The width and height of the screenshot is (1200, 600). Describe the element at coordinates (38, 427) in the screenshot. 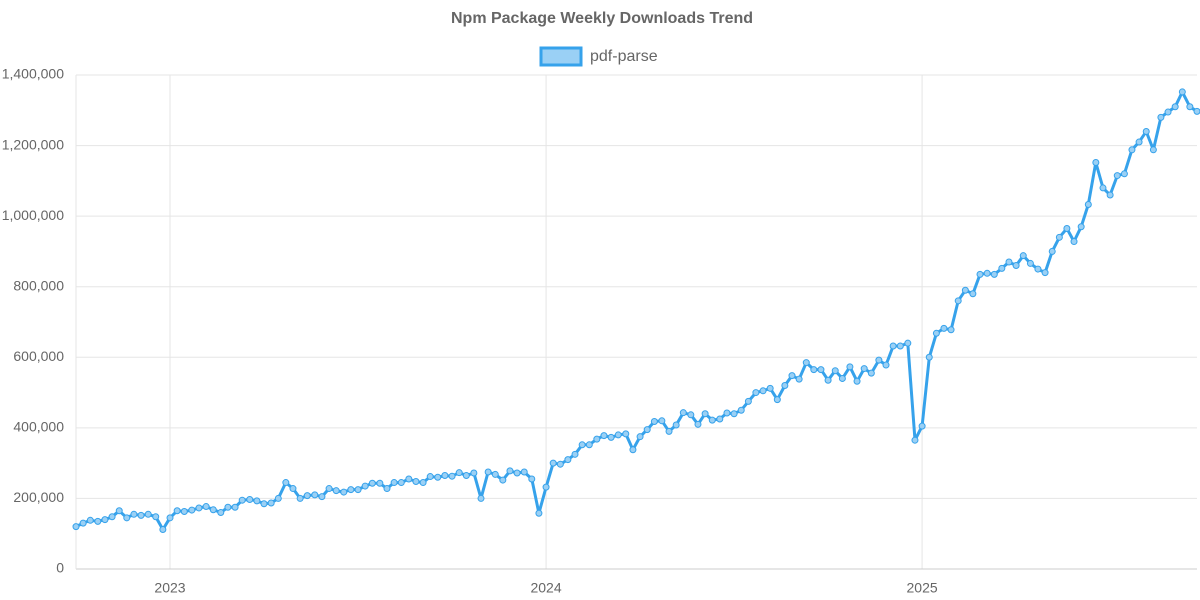

I see `y-tick-label: 400,000` at that location.